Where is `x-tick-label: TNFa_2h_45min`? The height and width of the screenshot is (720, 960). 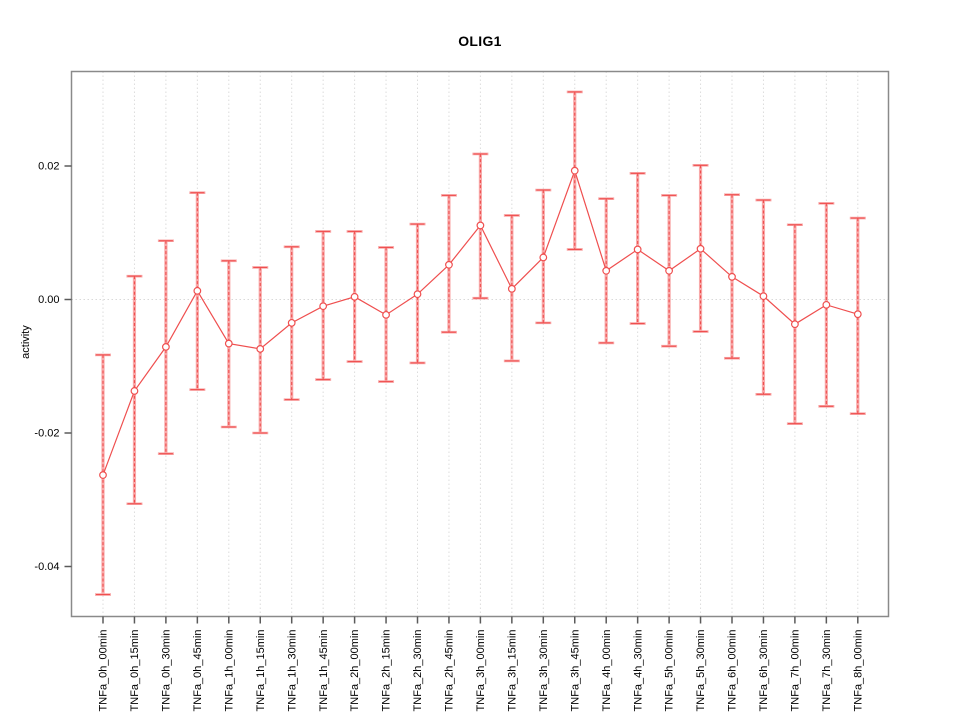 x-tick-label: TNFa_2h_45min is located at coordinates (450, 671).